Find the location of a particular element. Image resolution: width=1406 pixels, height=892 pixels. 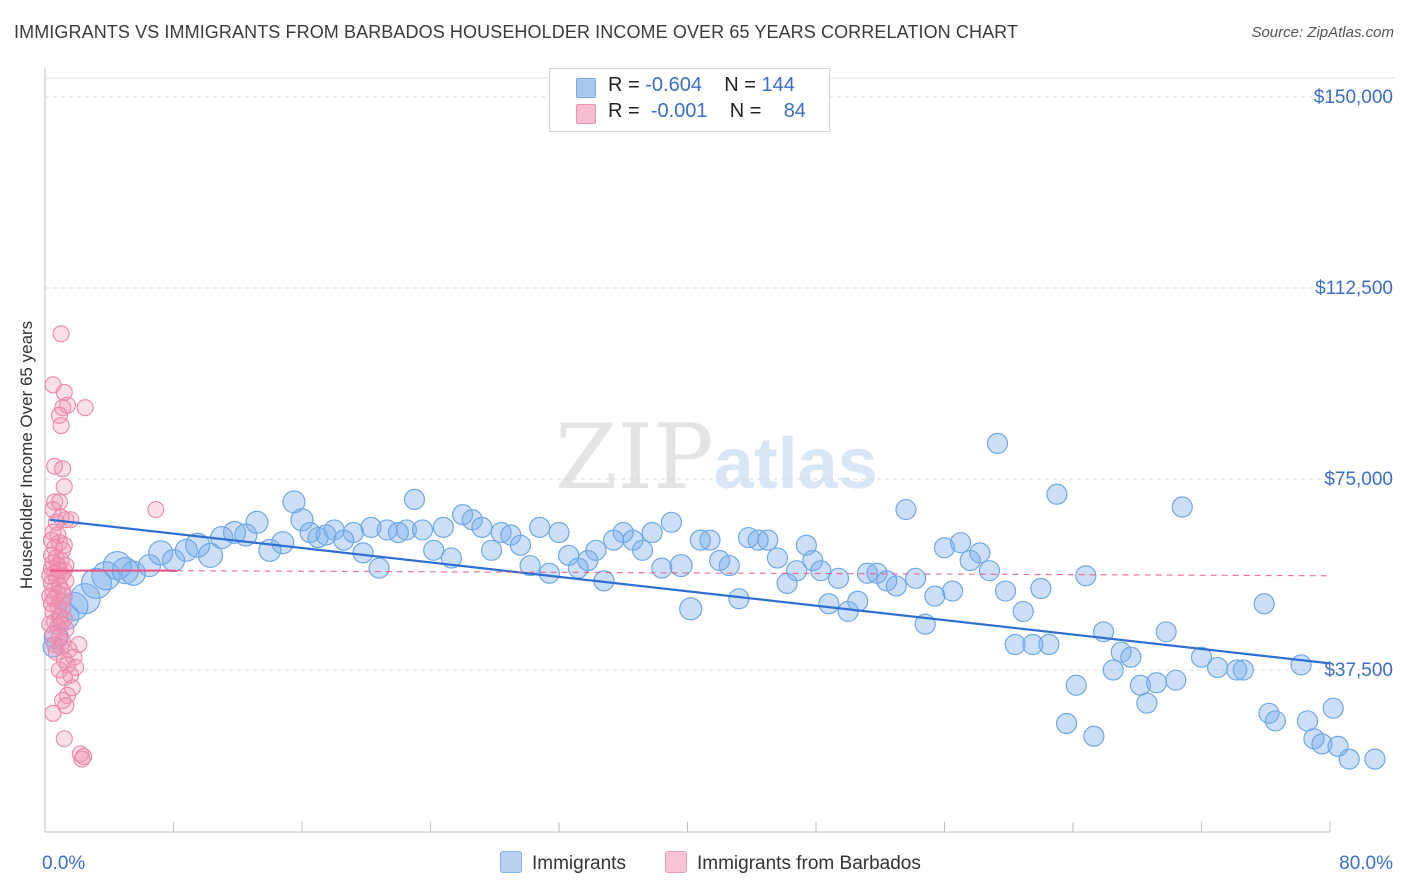

x-tick-label-1: 80.0% is located at coordinates (1366, 863).